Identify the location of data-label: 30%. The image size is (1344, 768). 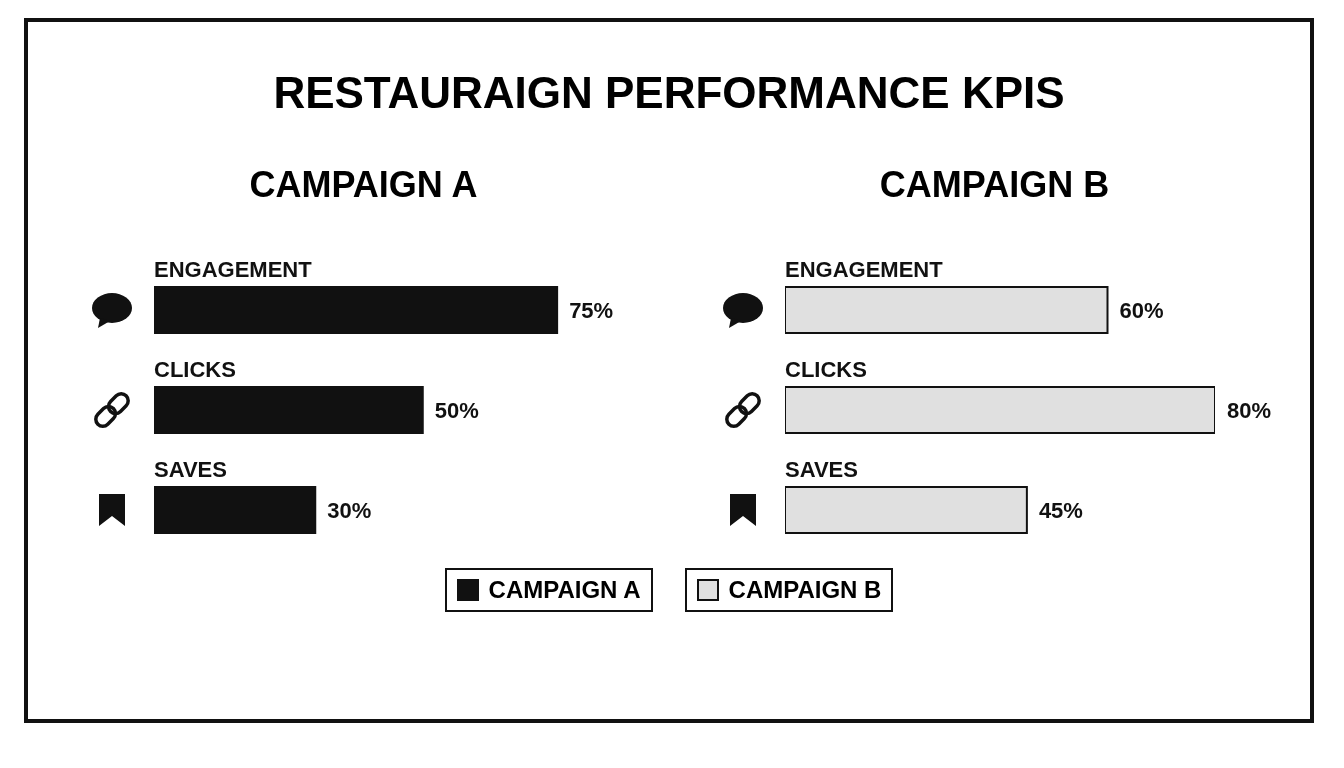
(348, 510).